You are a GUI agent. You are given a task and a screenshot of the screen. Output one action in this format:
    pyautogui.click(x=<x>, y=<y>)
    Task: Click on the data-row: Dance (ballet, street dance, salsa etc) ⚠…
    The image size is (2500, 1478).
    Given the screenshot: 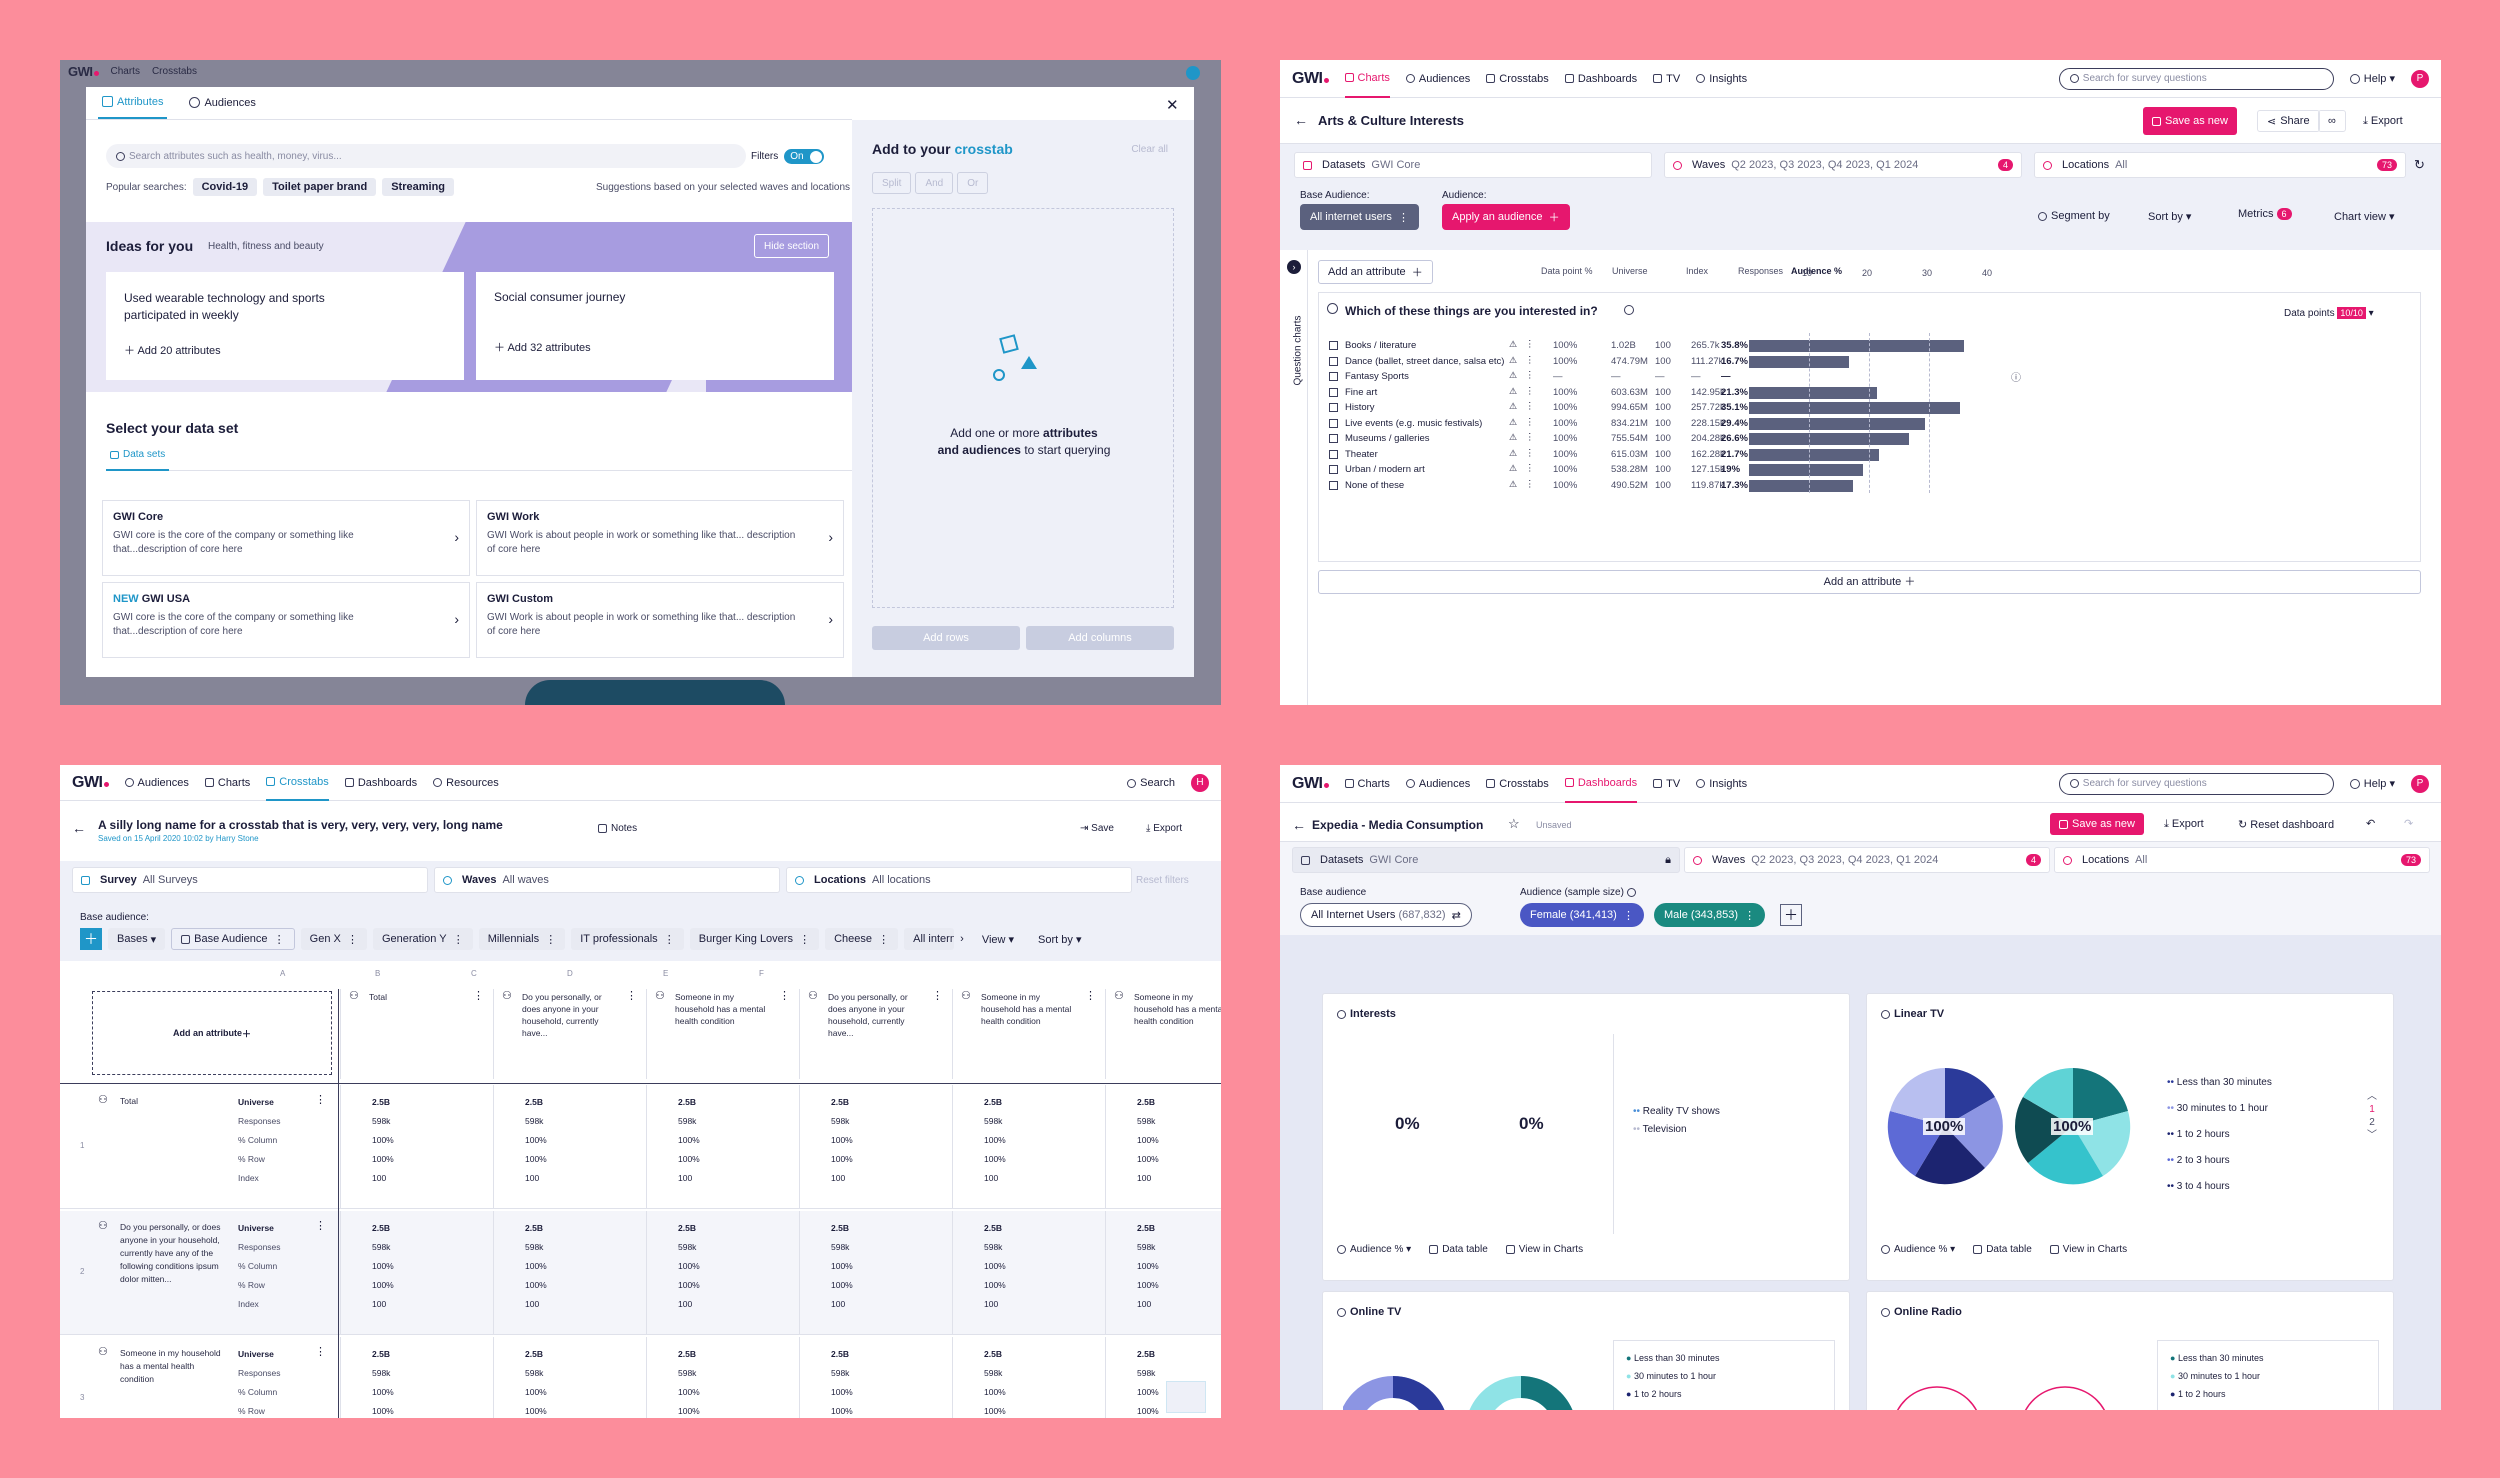 What is the action you would take?
    pyautogui.click(x=1869, y=361)
    